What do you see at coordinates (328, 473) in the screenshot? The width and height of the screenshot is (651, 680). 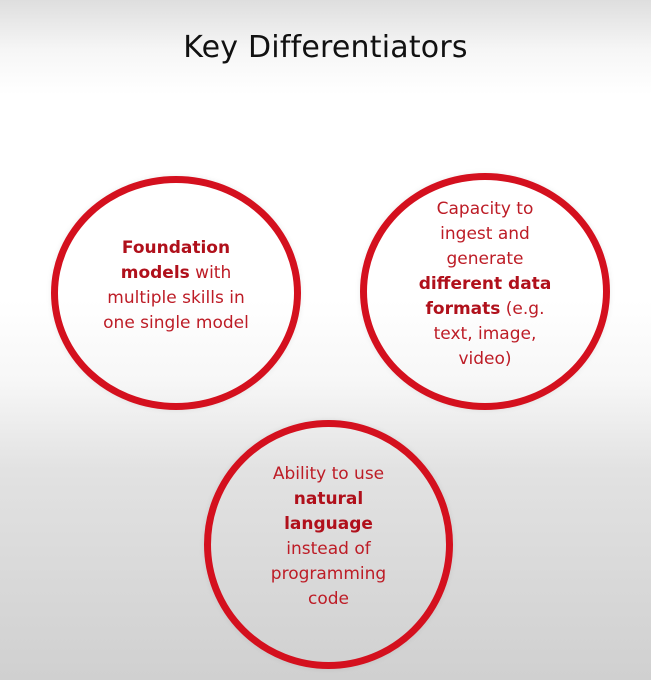 I see `circle-plain-text-before: Ability to use` at bounding box center [328, 473].